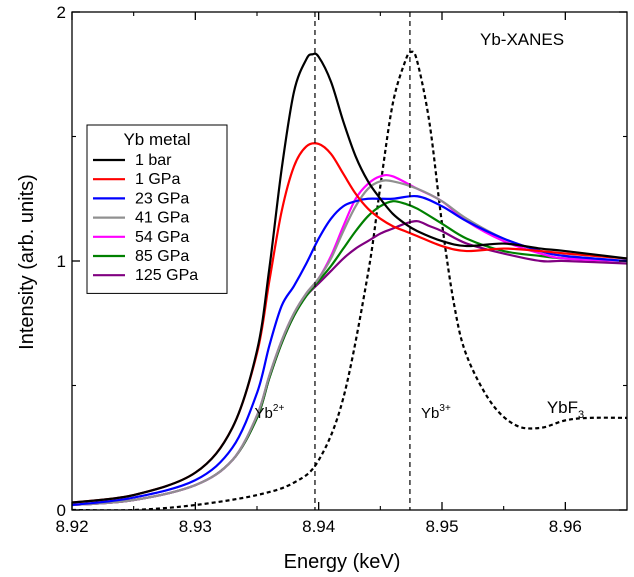 The height and width of the screenshot is (577, 634). I want to click on y-tick-label-3: 2, so click(61, 12).